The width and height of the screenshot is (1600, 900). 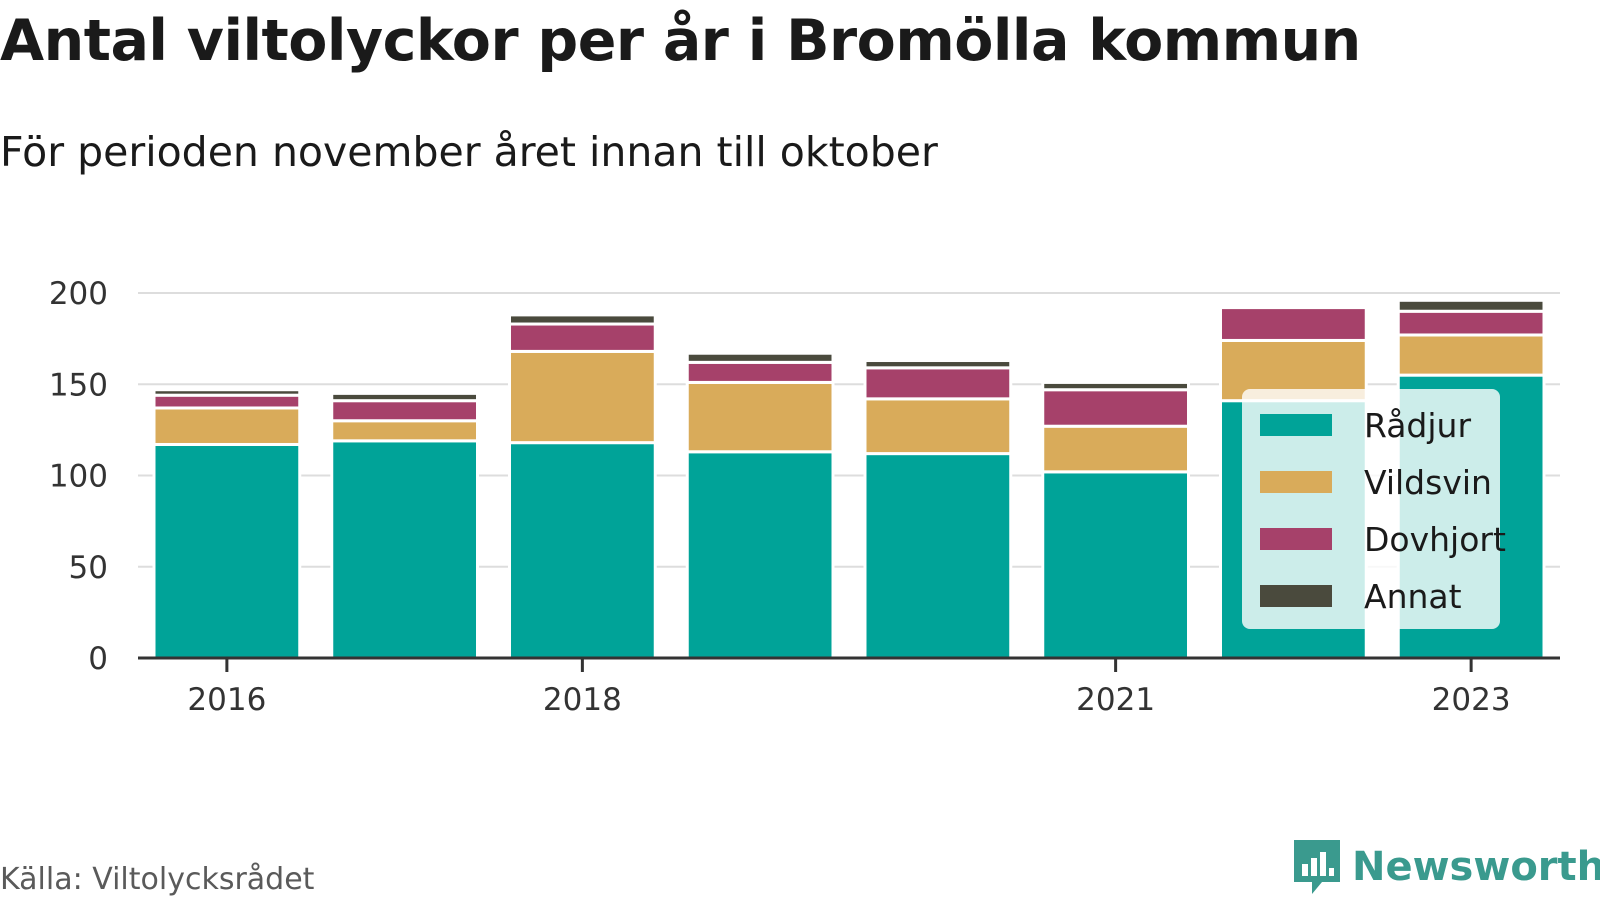 I want to click on legend-box, so click(x=1371, y=509).